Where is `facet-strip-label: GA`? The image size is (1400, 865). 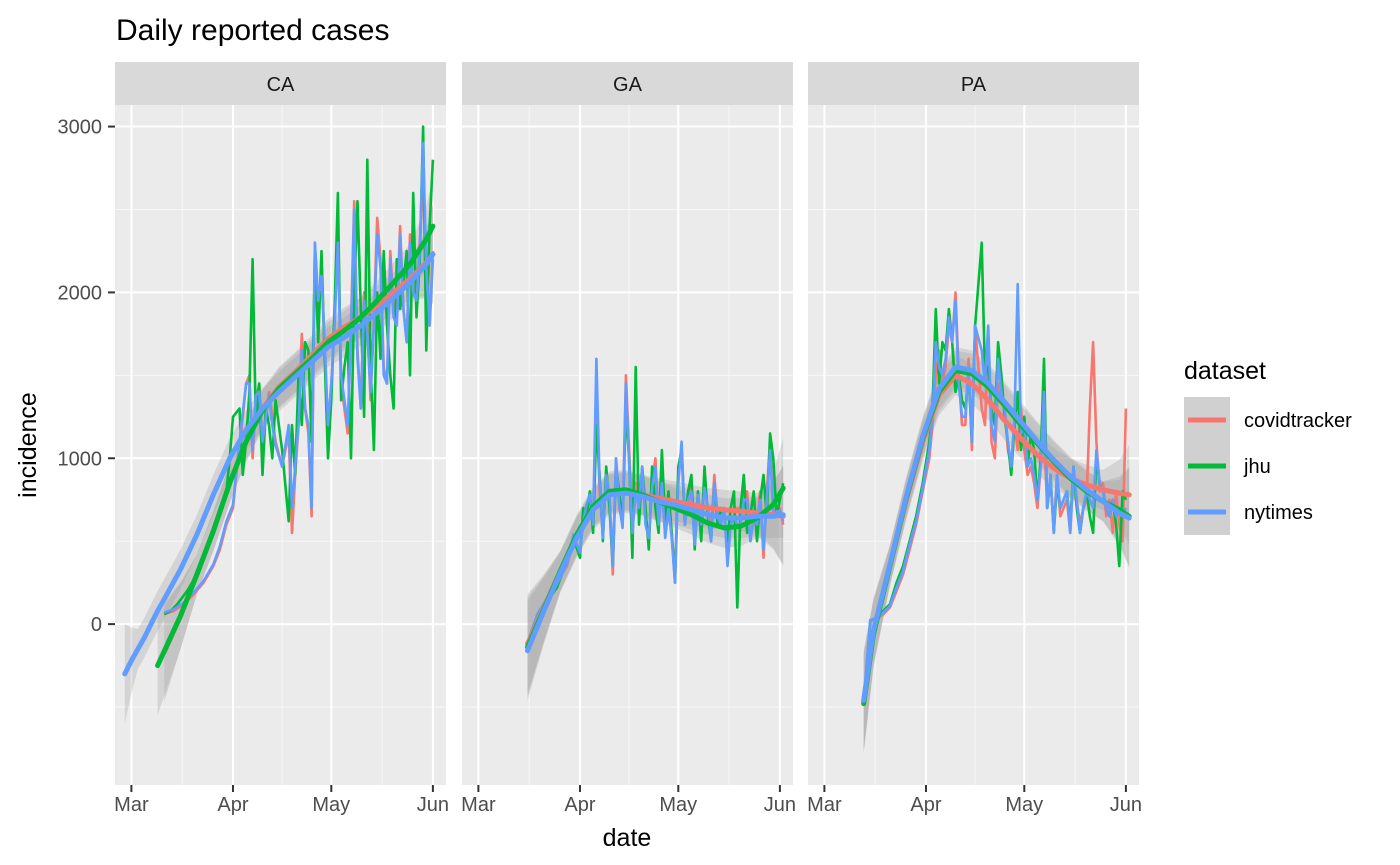
facet-strip-label: GA is located at coordinates (628, 85).